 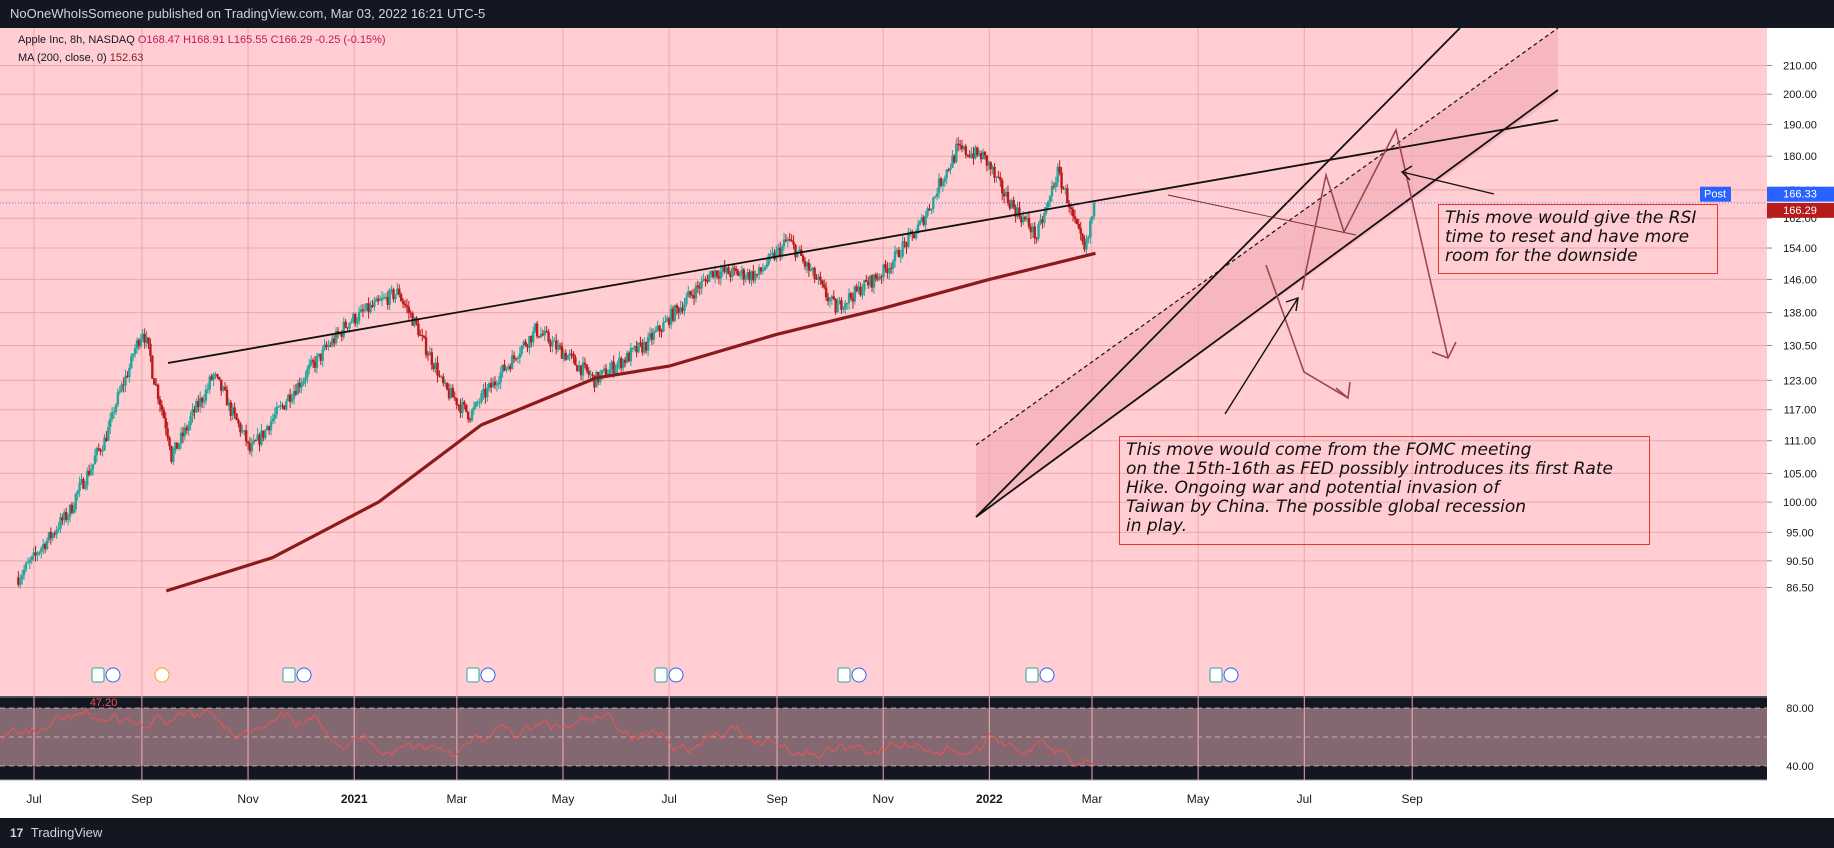 I want to click on price-tick-label: 111.00, so click(x=1800, y=442).